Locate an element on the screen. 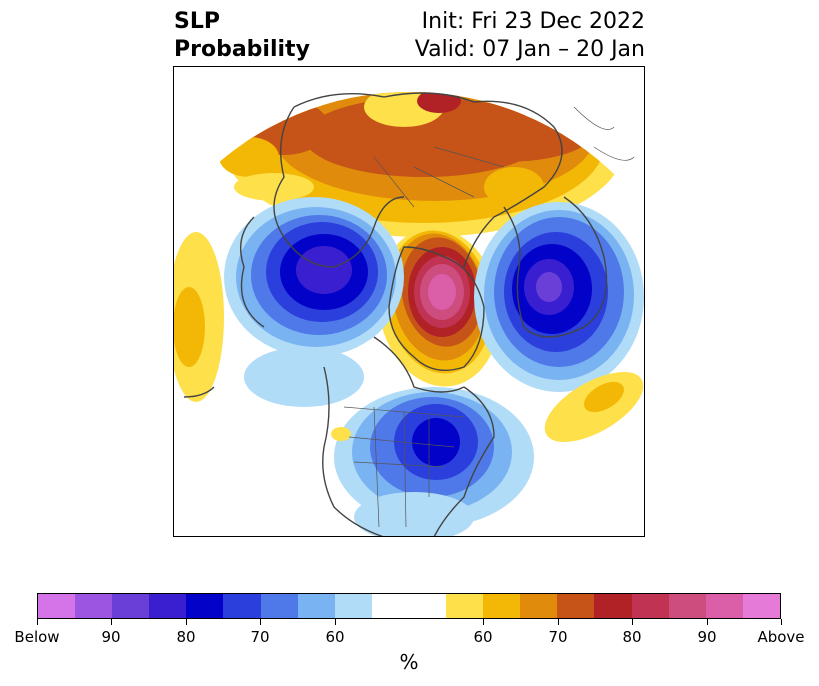  chart-title-left: SLP Probability is located at coordinates (242, 36).